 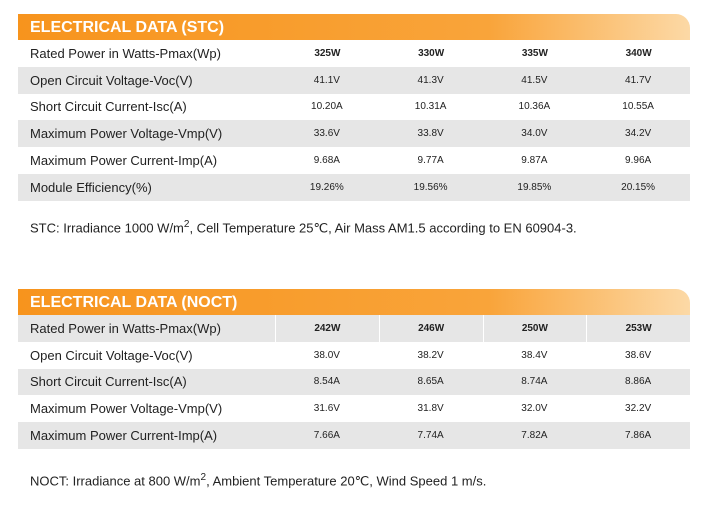 What do you see at coordinates (534, 355) in the screenshot?
I see `value-cell: 38.4V` at bounding box center [534, 355].